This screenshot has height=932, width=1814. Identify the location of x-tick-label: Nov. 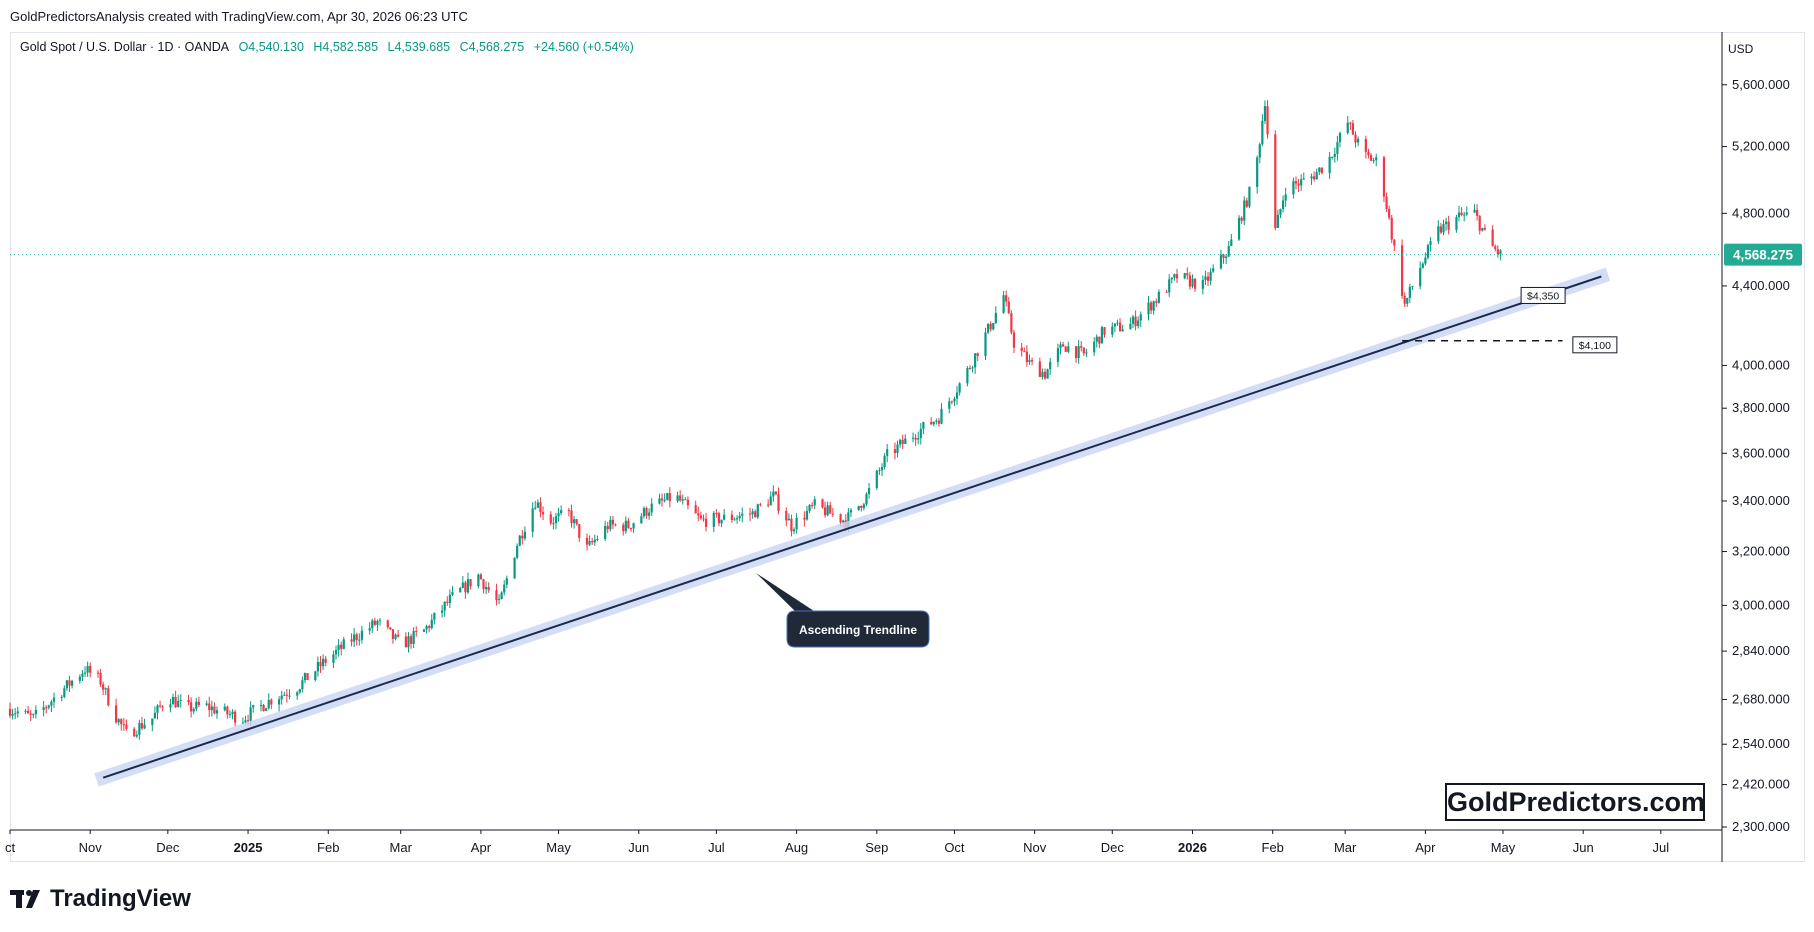
(91, 847).